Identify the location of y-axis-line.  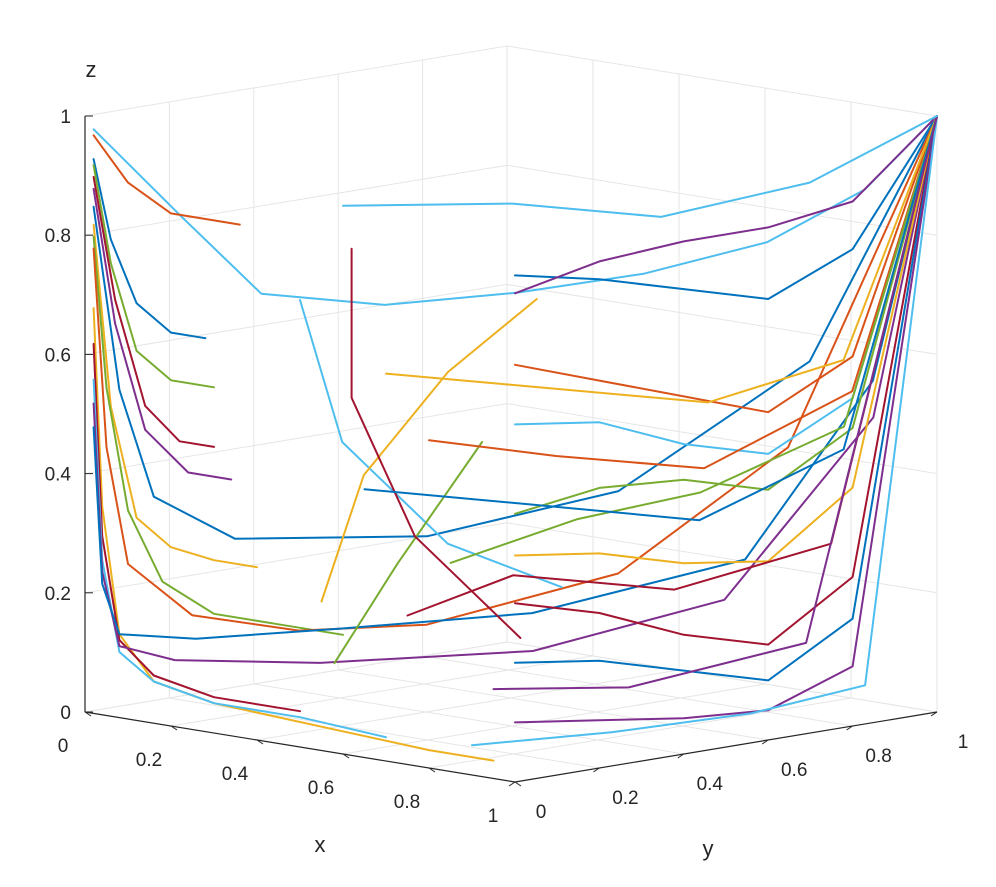
(726, 747).